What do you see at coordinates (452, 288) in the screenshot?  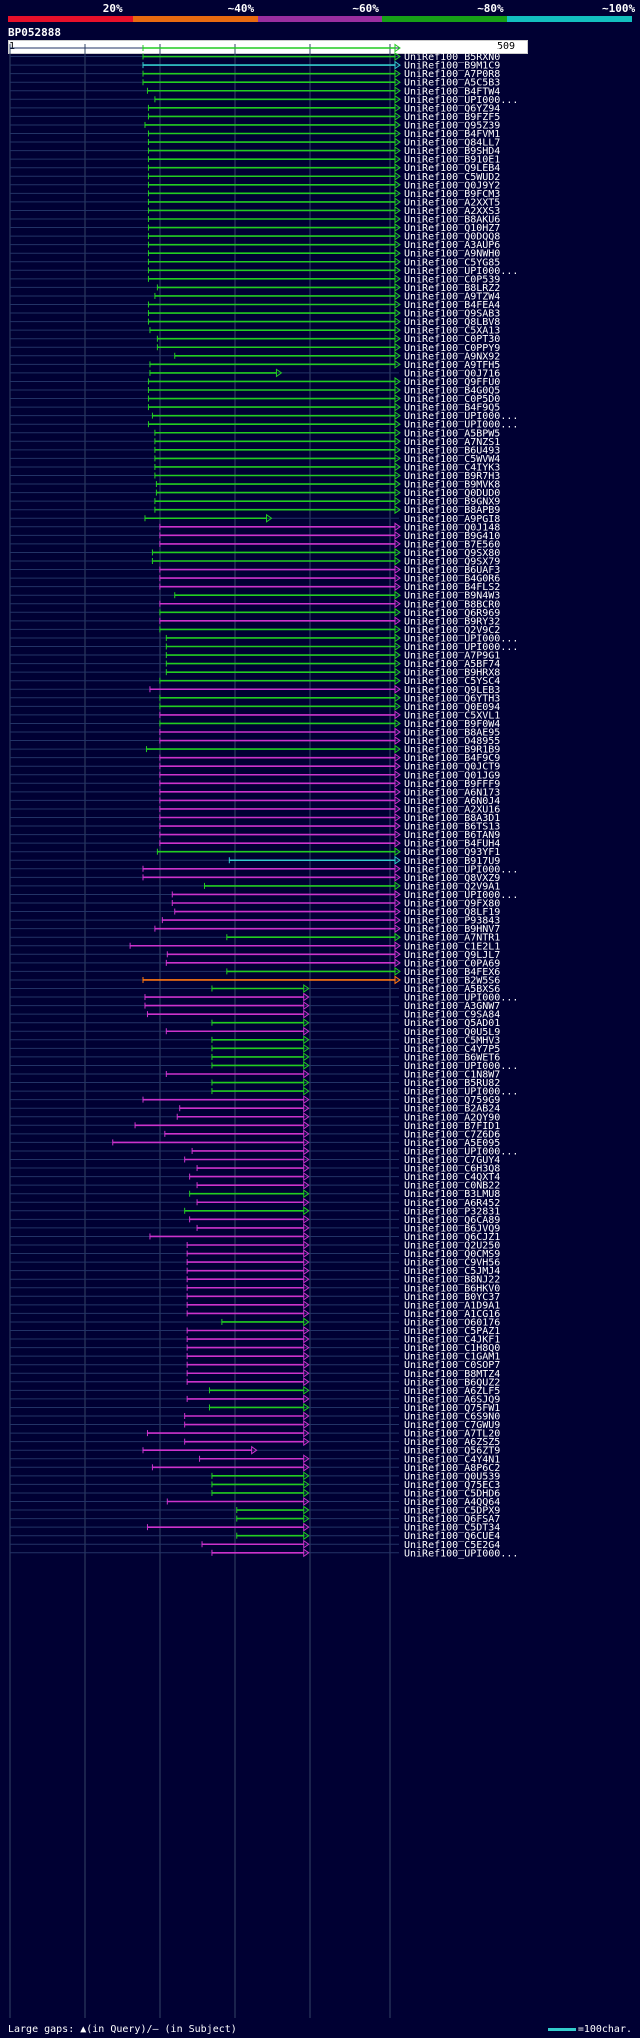 I see `hit-label: UniRef100_B8LRZ2` at bounding box center [452, 288].